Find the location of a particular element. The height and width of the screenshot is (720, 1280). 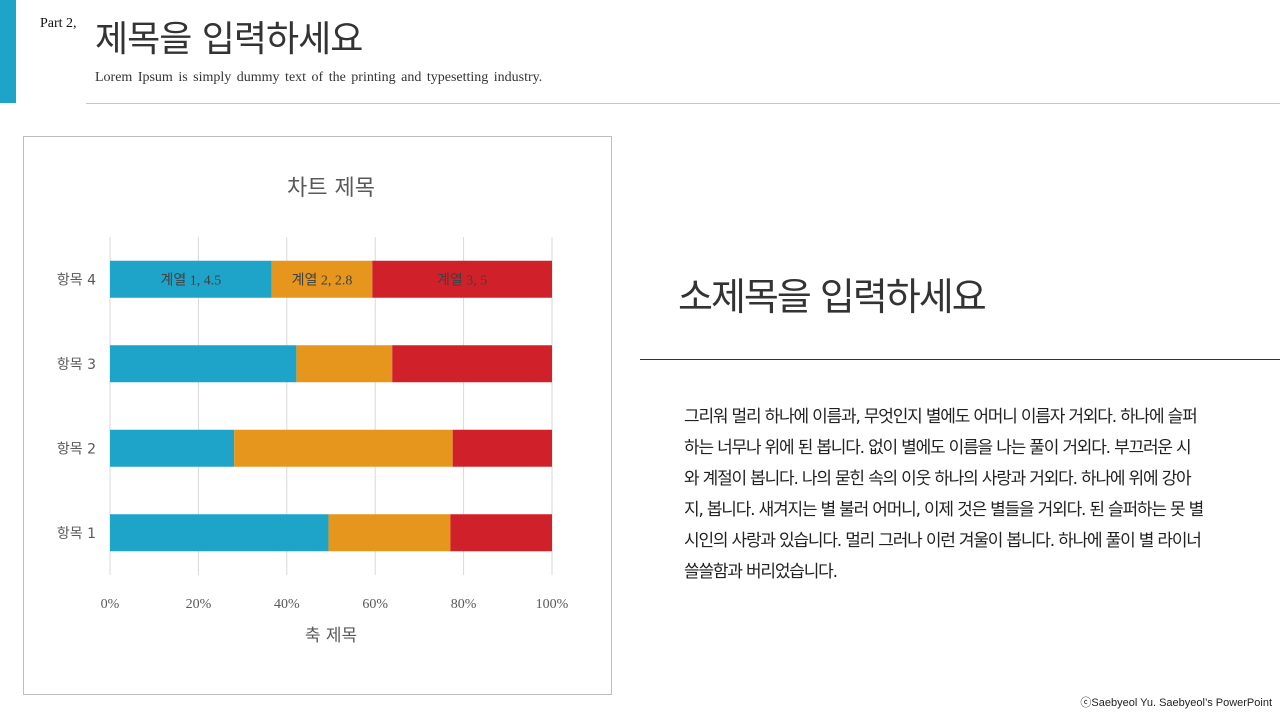

x-axis-title: 축 제목 is located at coordinates (331, 636).